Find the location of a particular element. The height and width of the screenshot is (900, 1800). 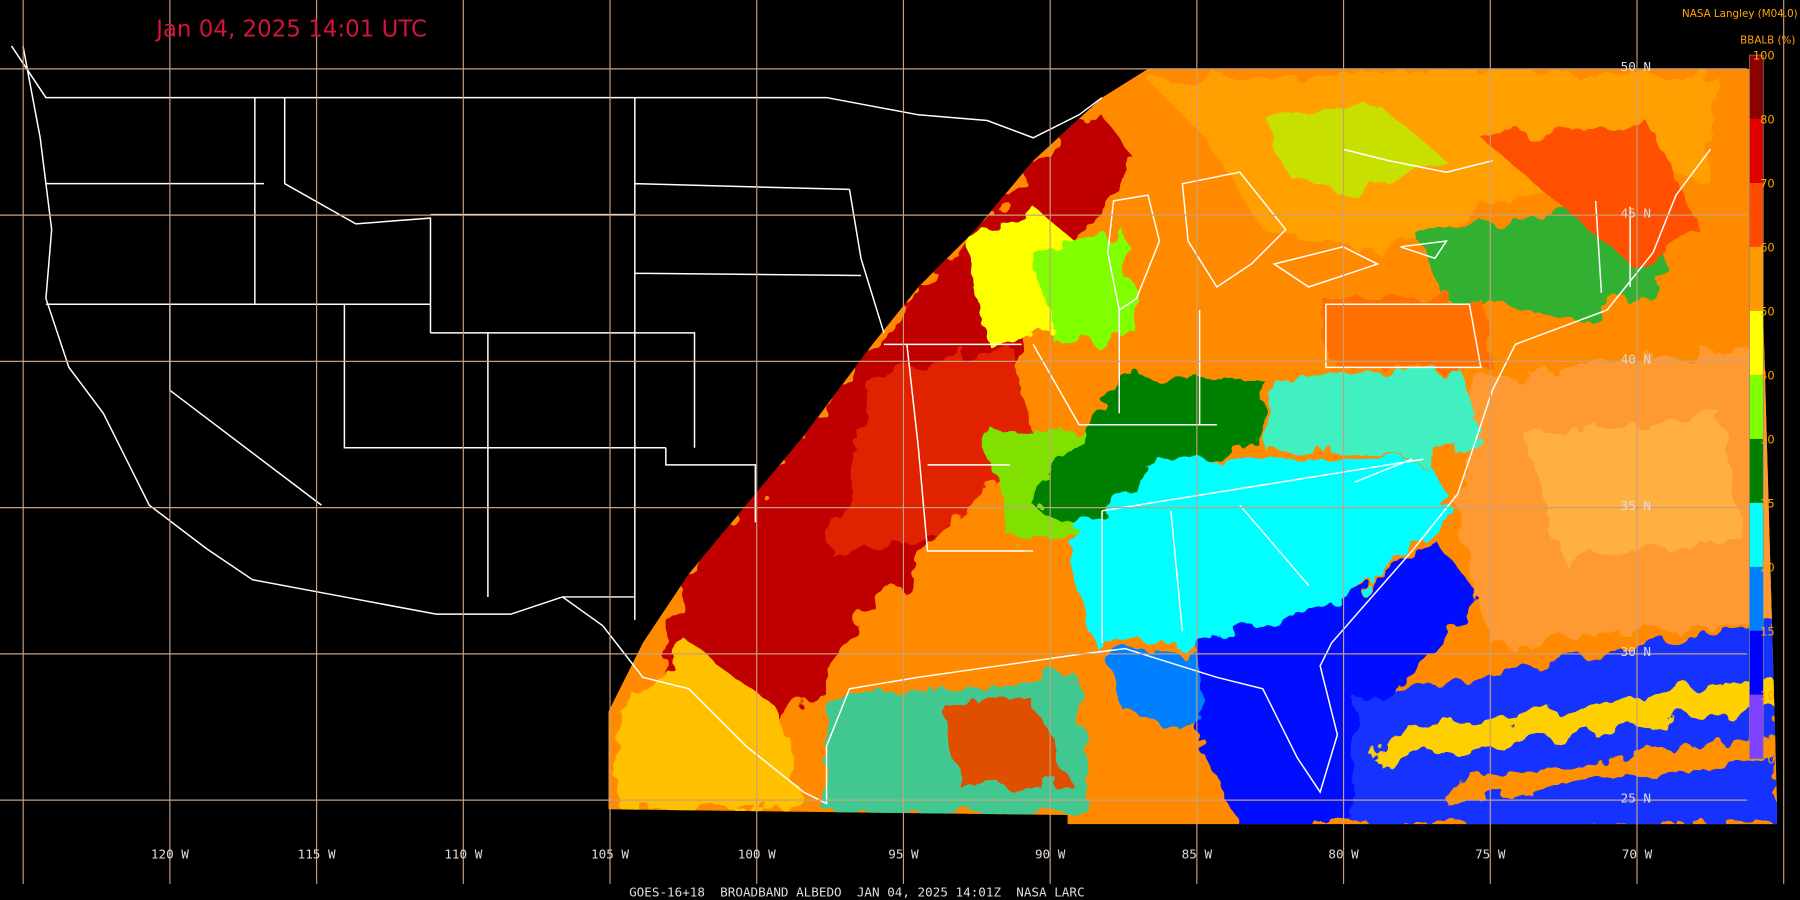

longitude-label: 115 W is located at coordinates (317, 854).